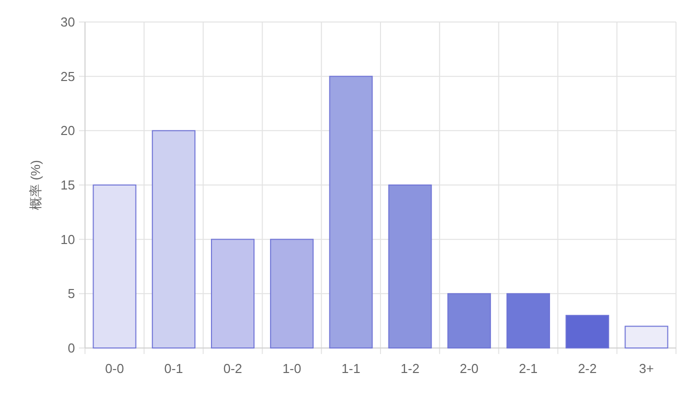  What do you see at coordinates (67, 239) in the screenshot?
I see `y-tick-label: 10` at bounding box center [67, 239].